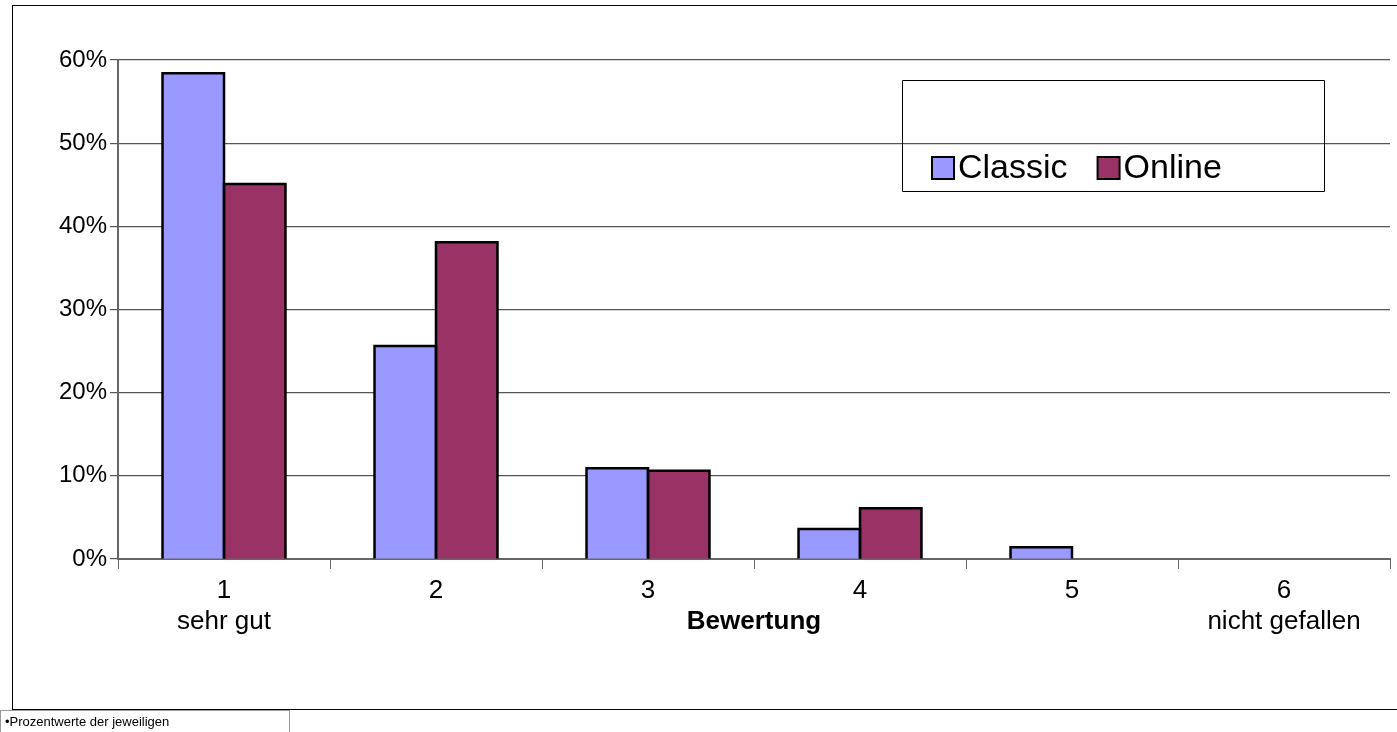 The width and height of the screenshot is (1397, 732). Describe the element at coordinates (860, 588) in the screenshot. I see `x-tick-label: 4` at that location.